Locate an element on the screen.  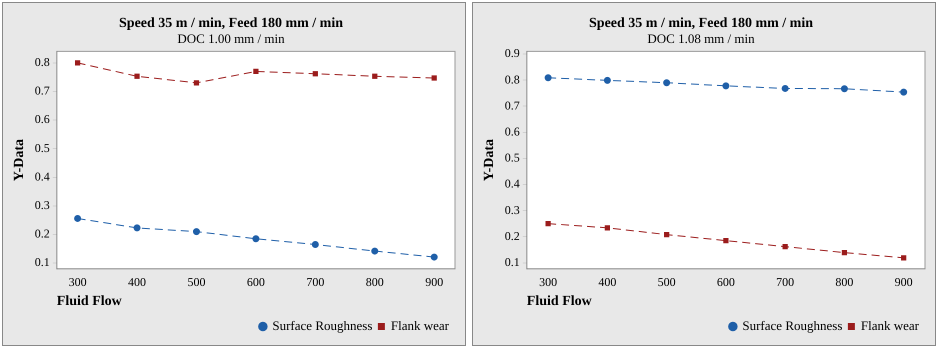
y-tick-label: 0.9 is located at coordinates (512, 53).